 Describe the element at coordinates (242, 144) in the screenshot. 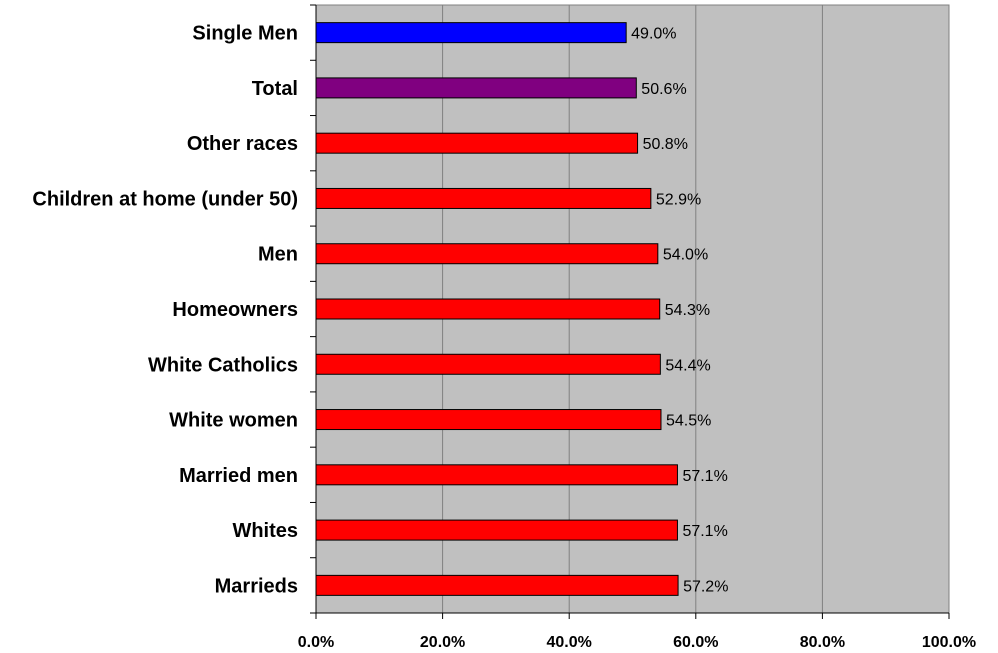

I see `category-label: Other races` at that location.